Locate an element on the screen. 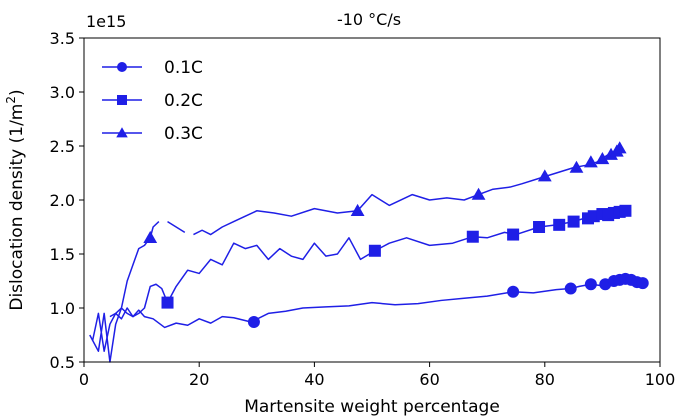 This screenshot has width=684, height=417. y-axis-label-end: ) is located at coordinates (17, 92).